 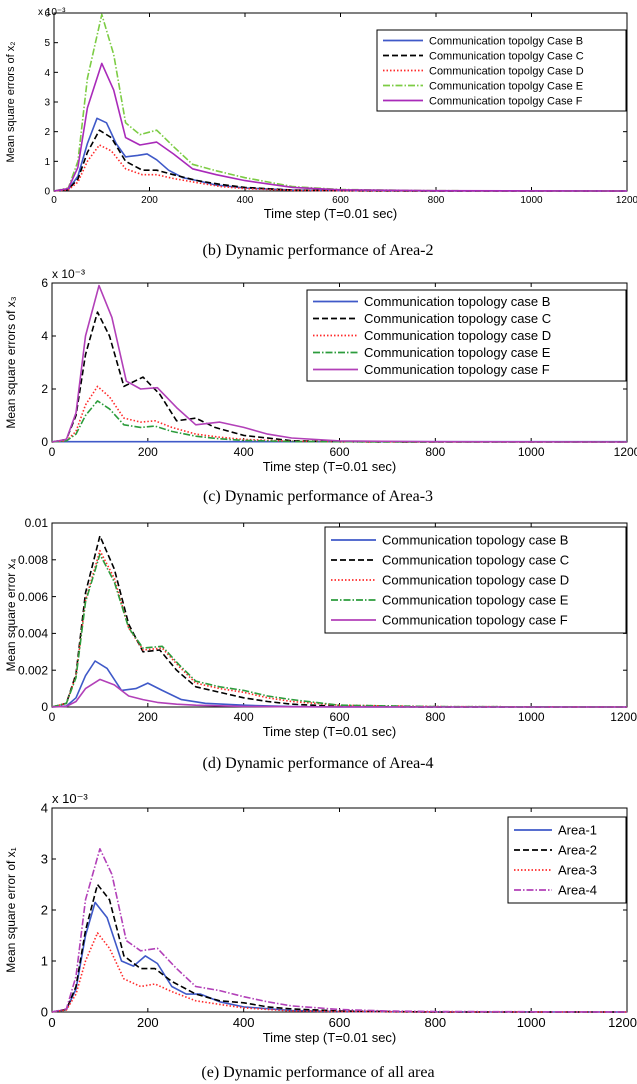 I want to click on y-axis-label: Mean square errors of x₃, so click(x=11, y=362).